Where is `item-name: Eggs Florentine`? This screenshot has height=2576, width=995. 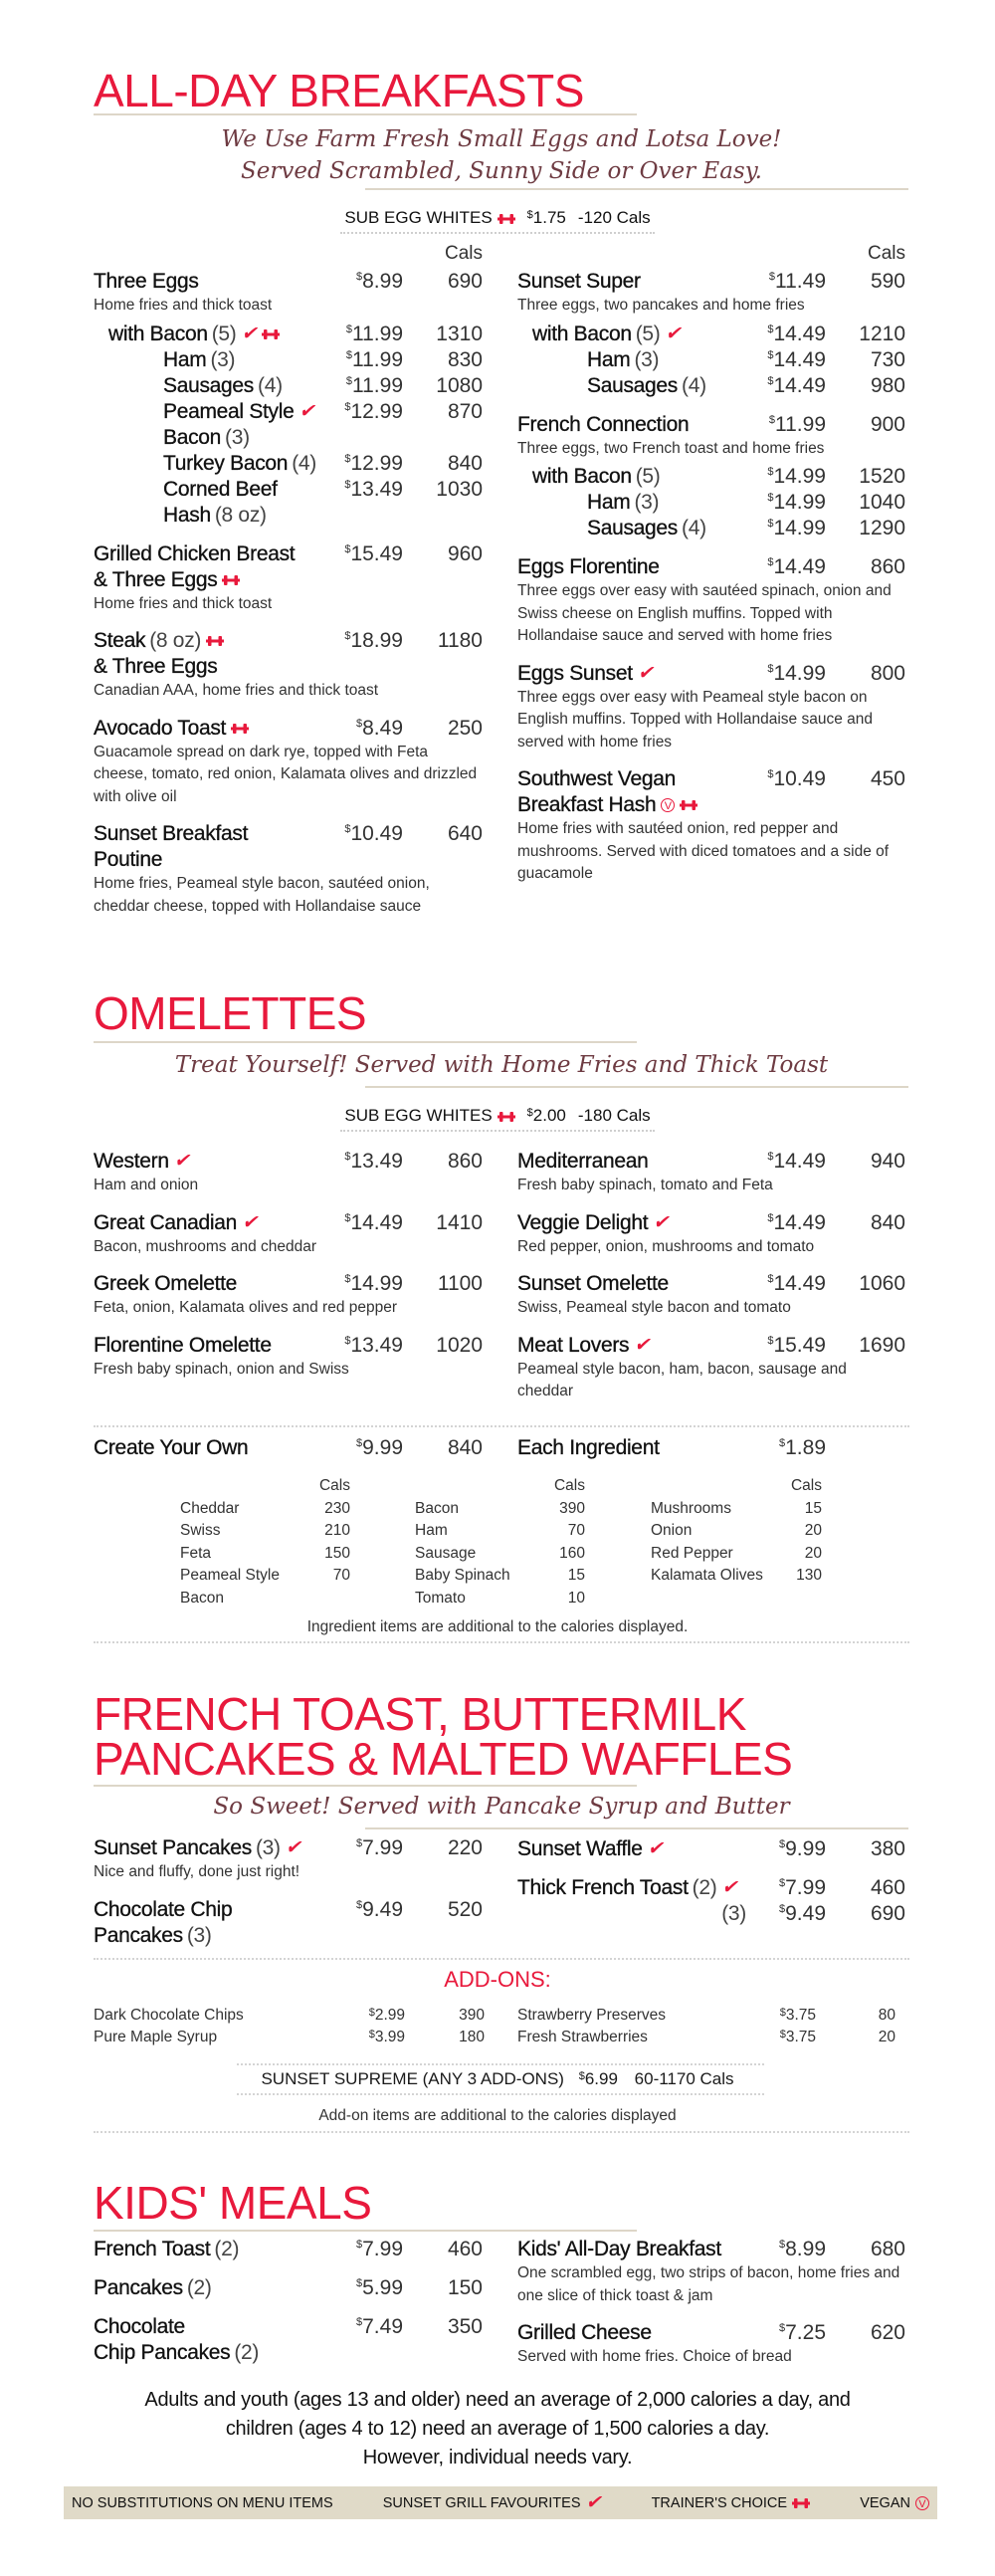 item-name: Eggs Florentine is located at coordinates (631, 567).